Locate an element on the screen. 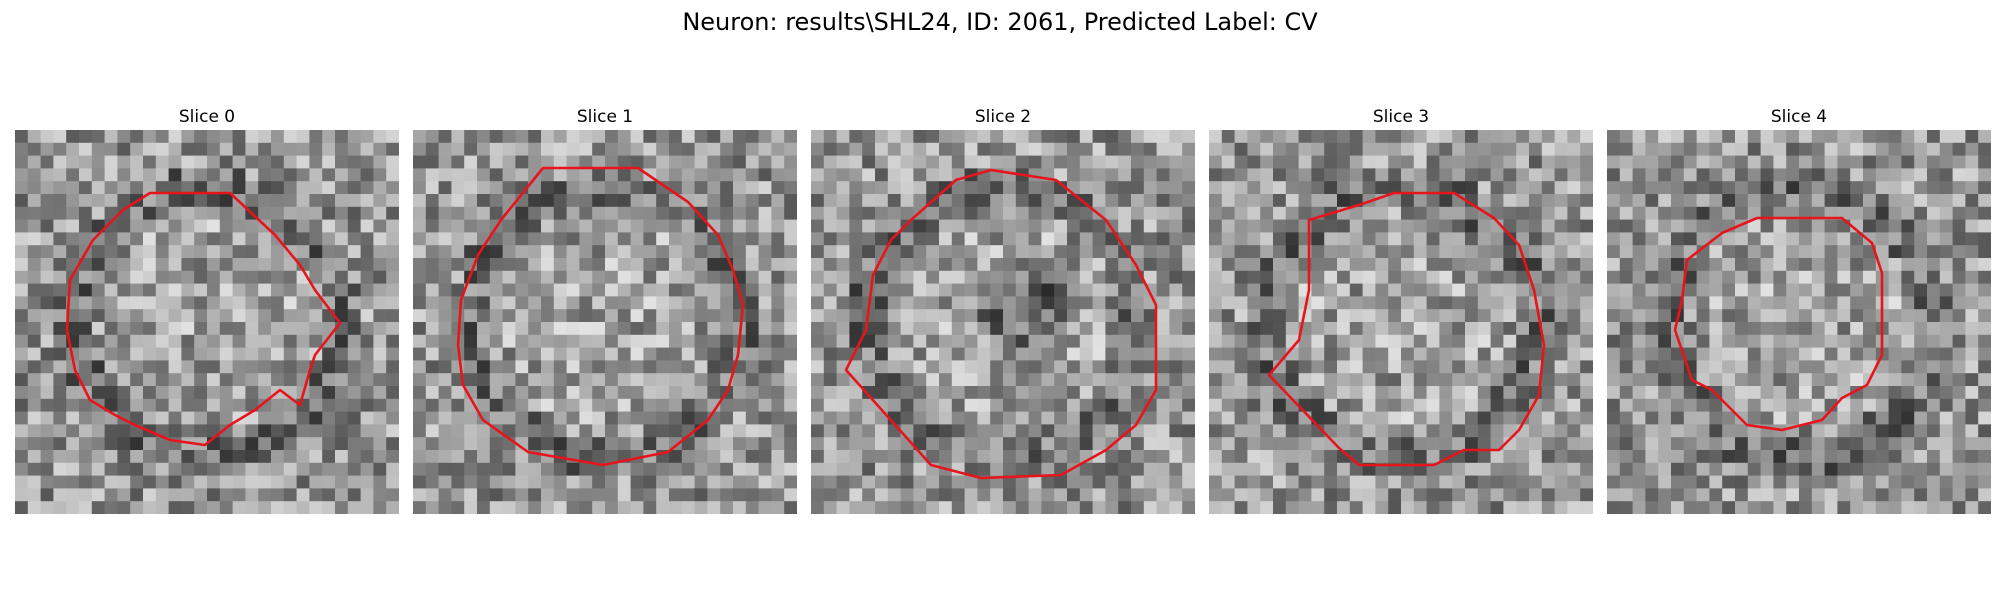  slice-panel-4: Slice 4 is located at coordinates (1799, 310).